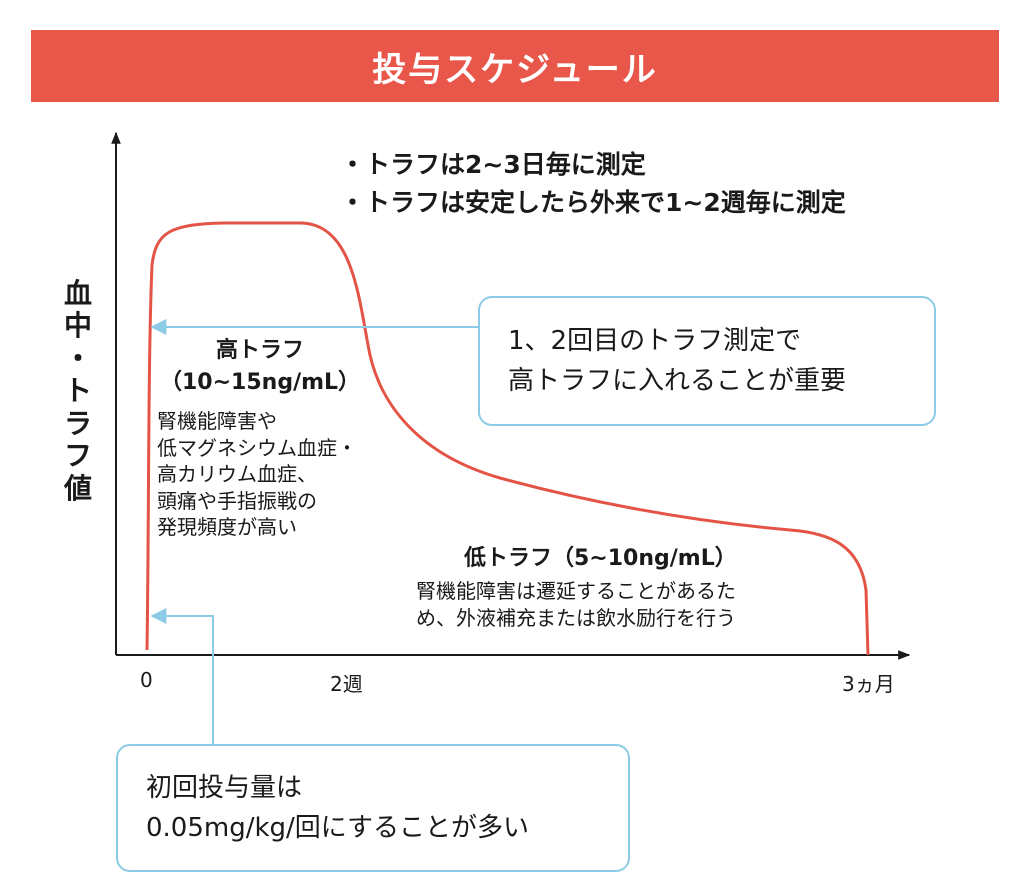 The height and width of the screenshot is (879, 1029). What do you see at coordinates (217, 421) in the screenshot?
I see `high-trough-desc-line: 腎機能障害や` at bounding box center [217, 421].